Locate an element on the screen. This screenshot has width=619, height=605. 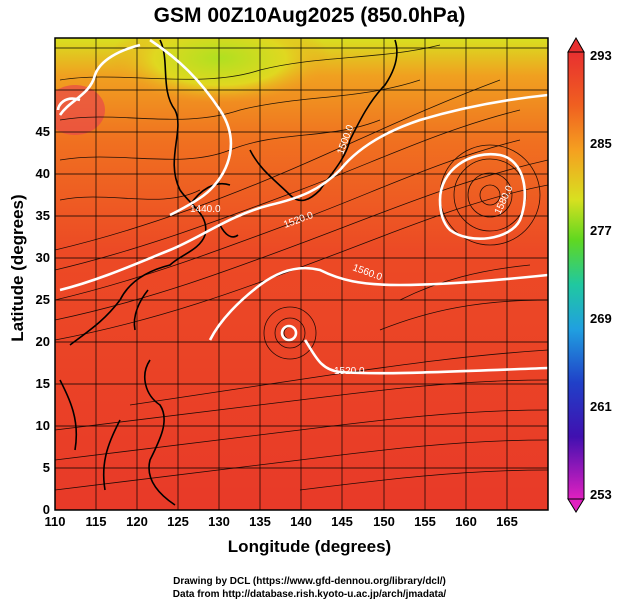
colorbar-label: 293 is located at coordinates (601, 55).